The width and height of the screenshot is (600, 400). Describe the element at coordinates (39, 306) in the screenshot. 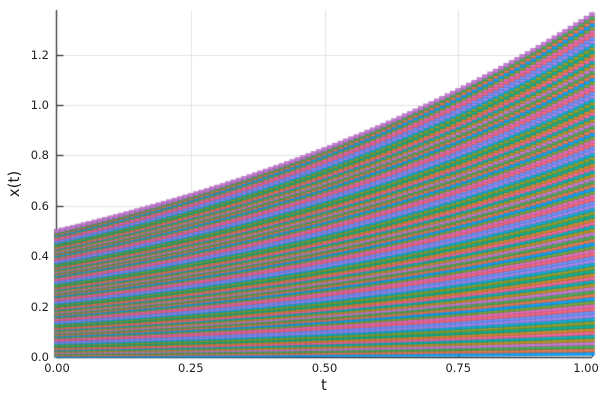

I see `y-tick-label: 0.2` at that location.